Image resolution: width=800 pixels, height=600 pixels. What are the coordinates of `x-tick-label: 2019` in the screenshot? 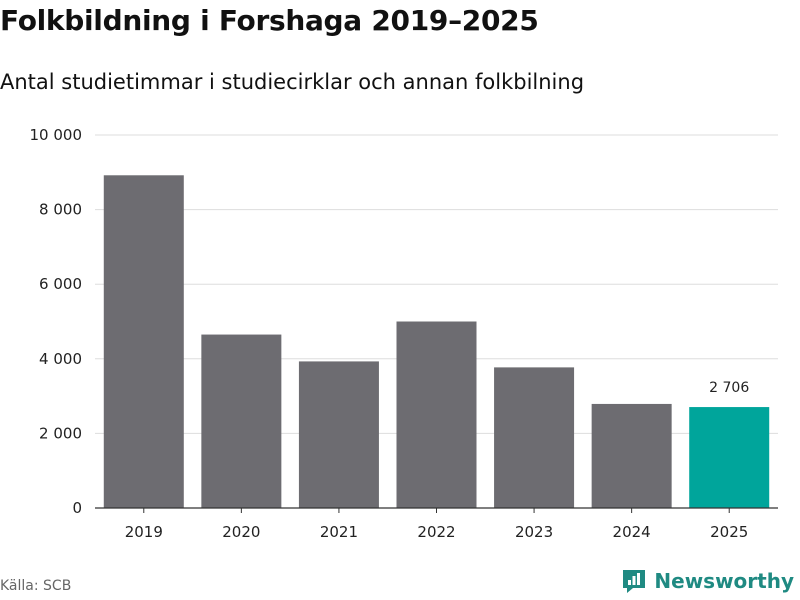 It's located at (144, 532).